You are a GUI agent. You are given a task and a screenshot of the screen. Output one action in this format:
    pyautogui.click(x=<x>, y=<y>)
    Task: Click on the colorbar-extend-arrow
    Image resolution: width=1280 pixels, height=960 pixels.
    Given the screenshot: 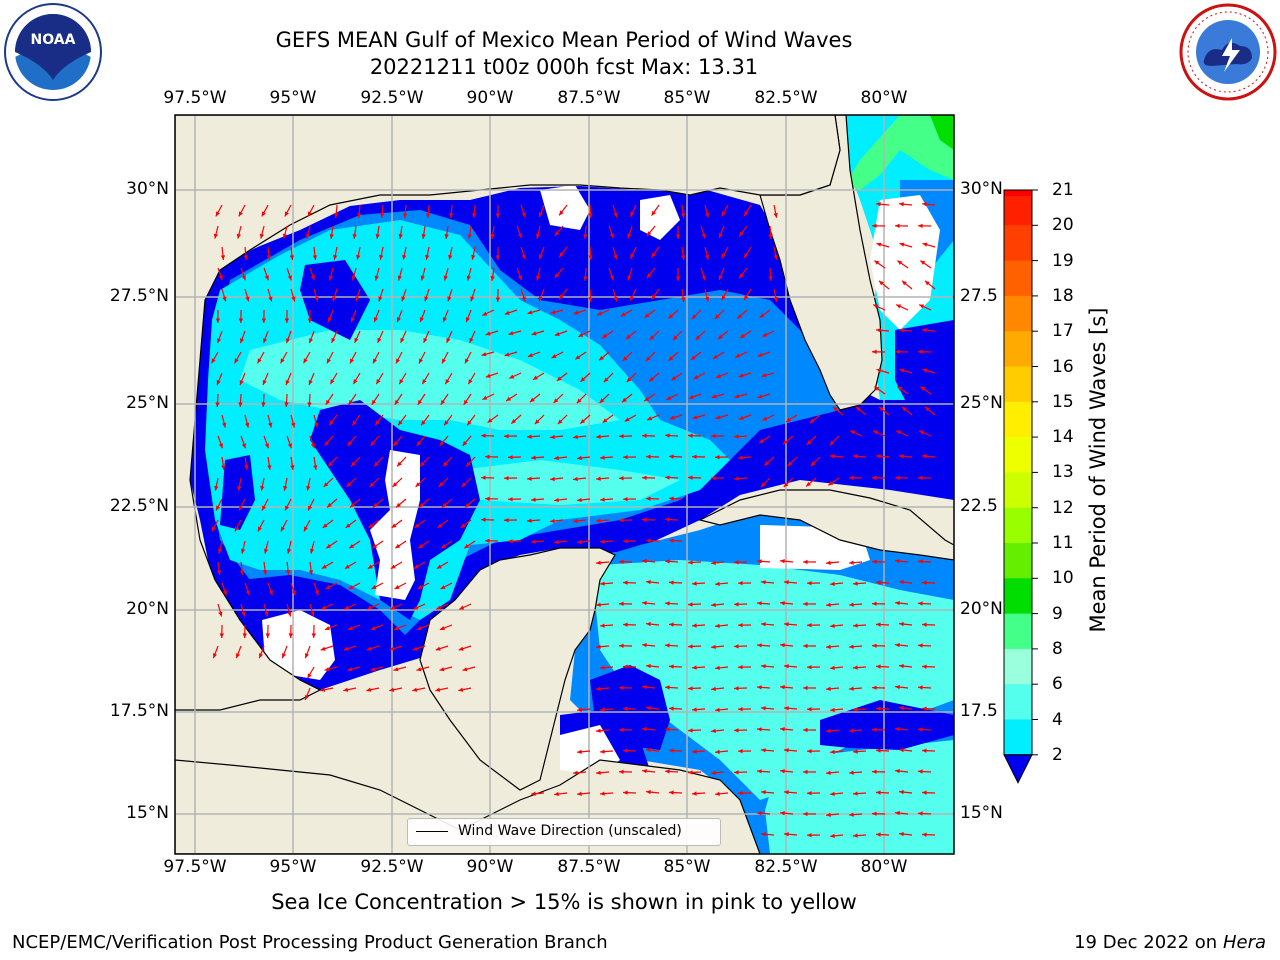 What is the action you would take?
    pyautogui.click(x=1018, y=769)
    